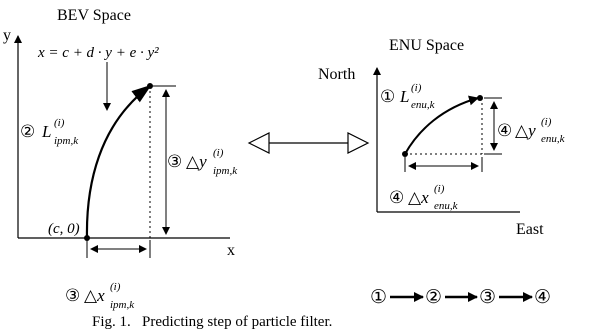 This screenshot has width=589, height=333. I want to click on enu-lane-curve, so click(441, 125).